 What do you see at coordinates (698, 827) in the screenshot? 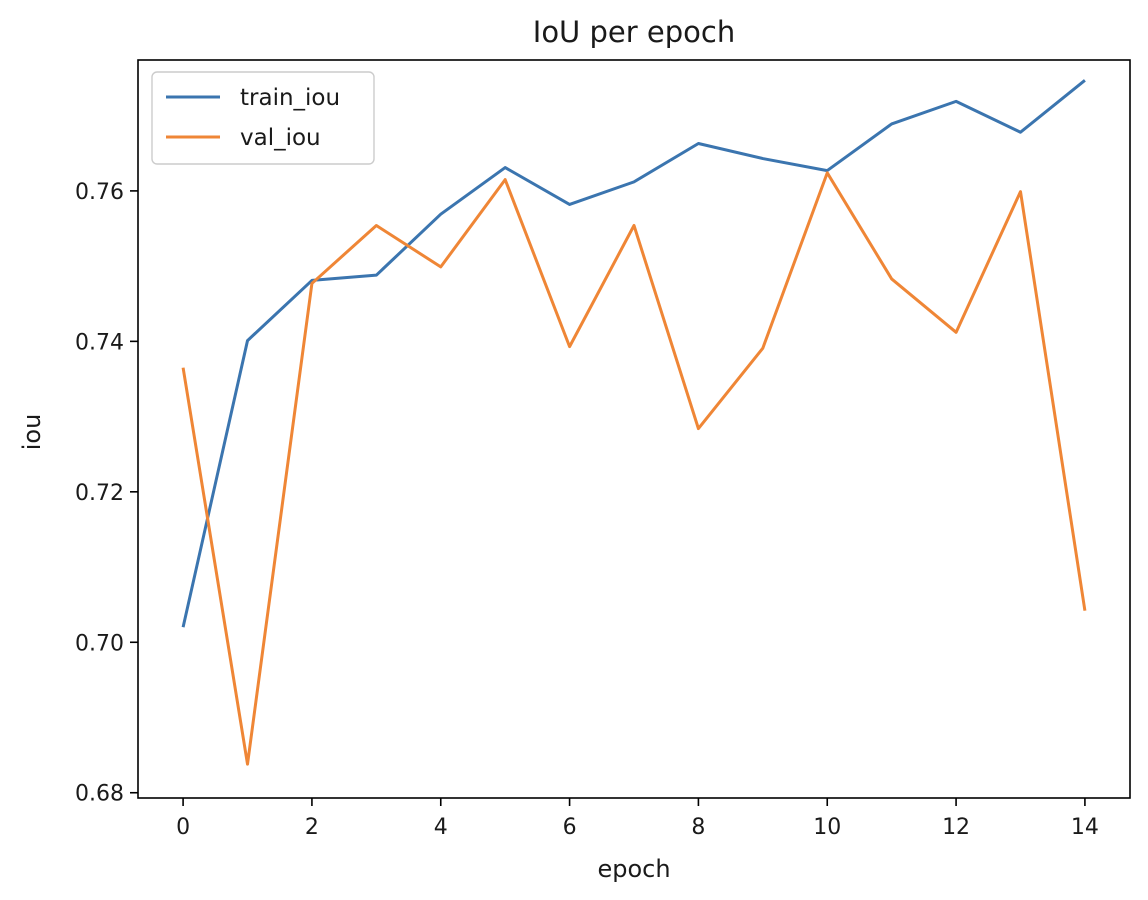
I see `x-tick-label: 8` at bounding box center [698, 827].